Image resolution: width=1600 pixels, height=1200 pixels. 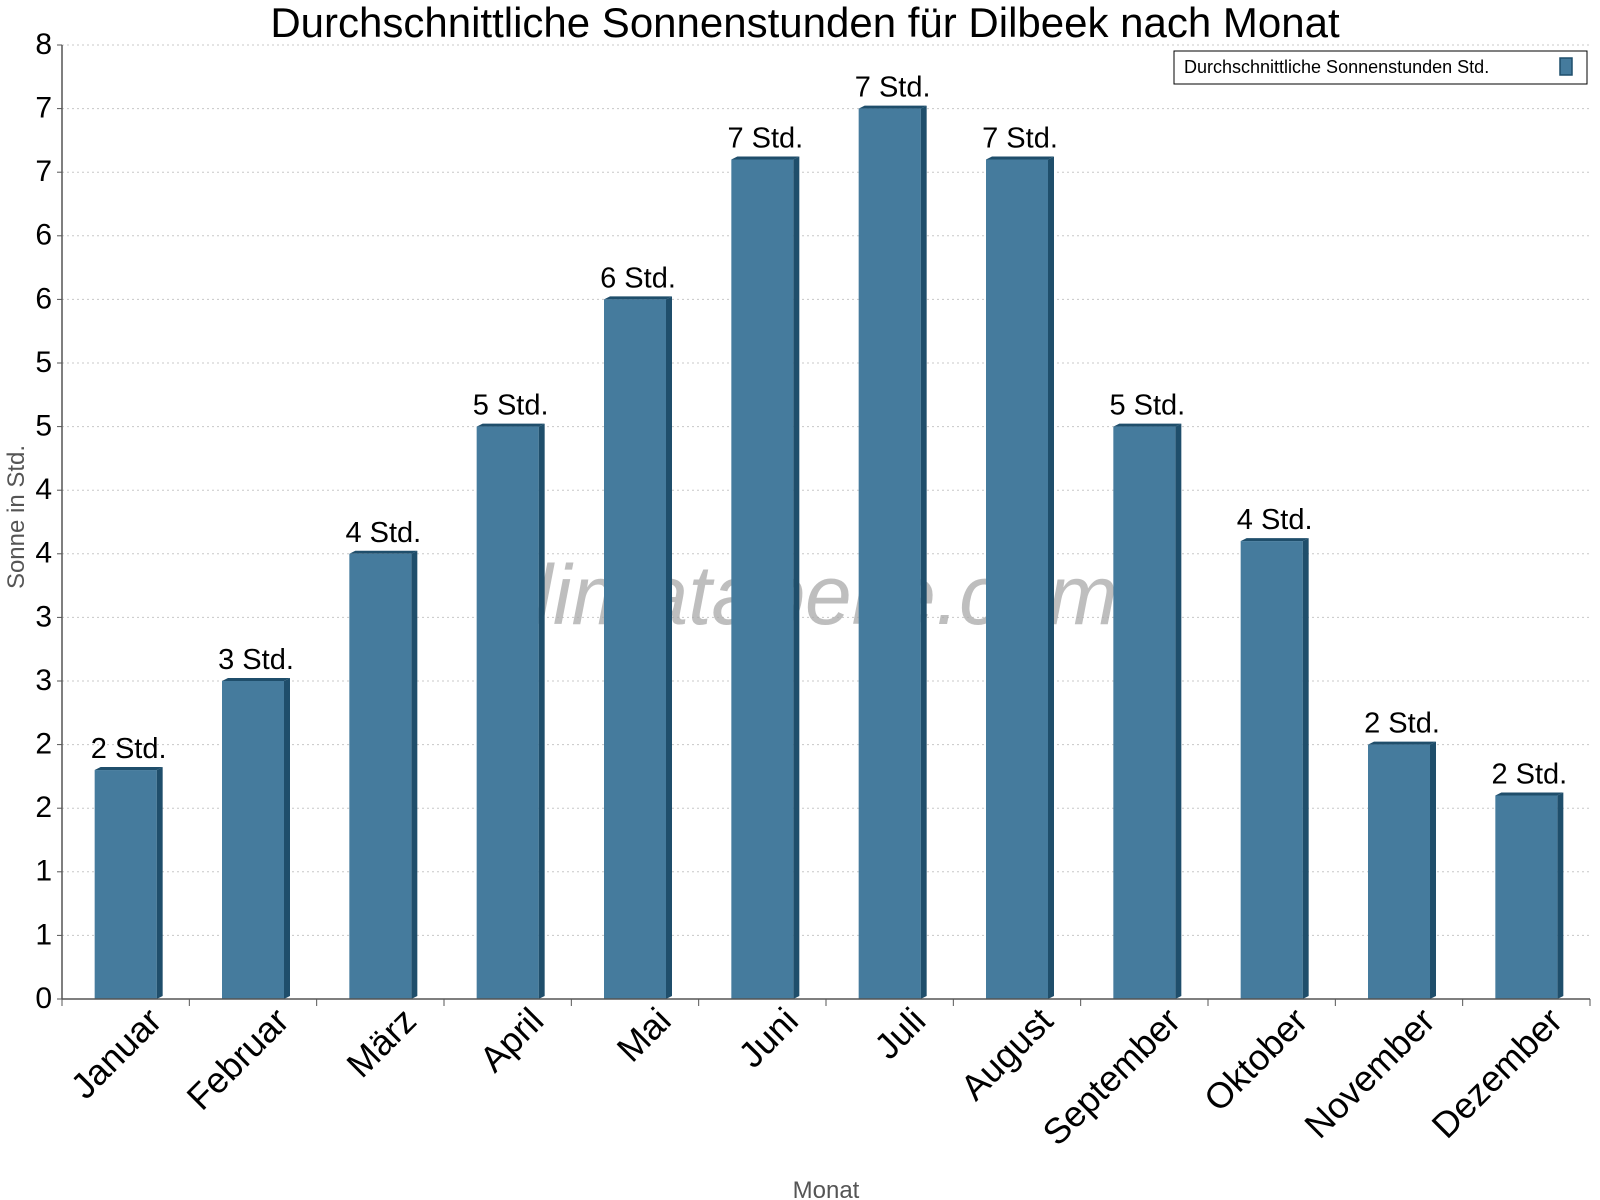 What do you see at coordinates (256, 660) in the screenshot?
I see `bar-data-label: 3 Std.` at bounding box center [256, 660].